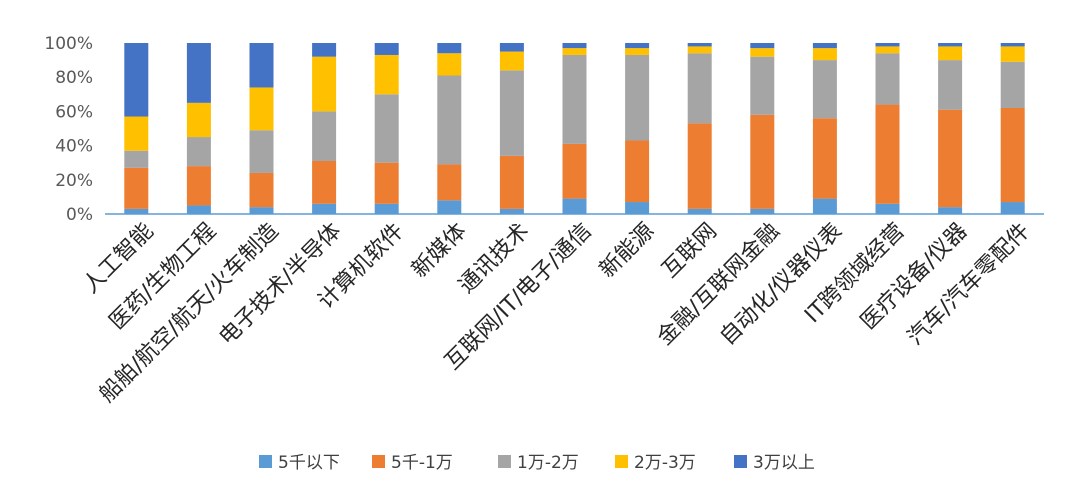 The image size is (1080, 503). Describe the element at coordinates (824, 54) in the screenshot. I see `bar-segment-s3-c11` at that location.